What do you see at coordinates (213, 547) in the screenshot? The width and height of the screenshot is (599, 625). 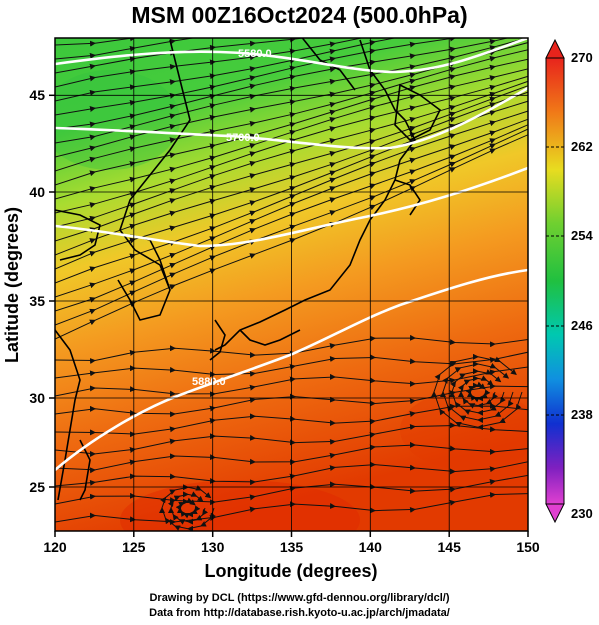 I see `x-tick-label: 130` at bounding box center [213, 547].